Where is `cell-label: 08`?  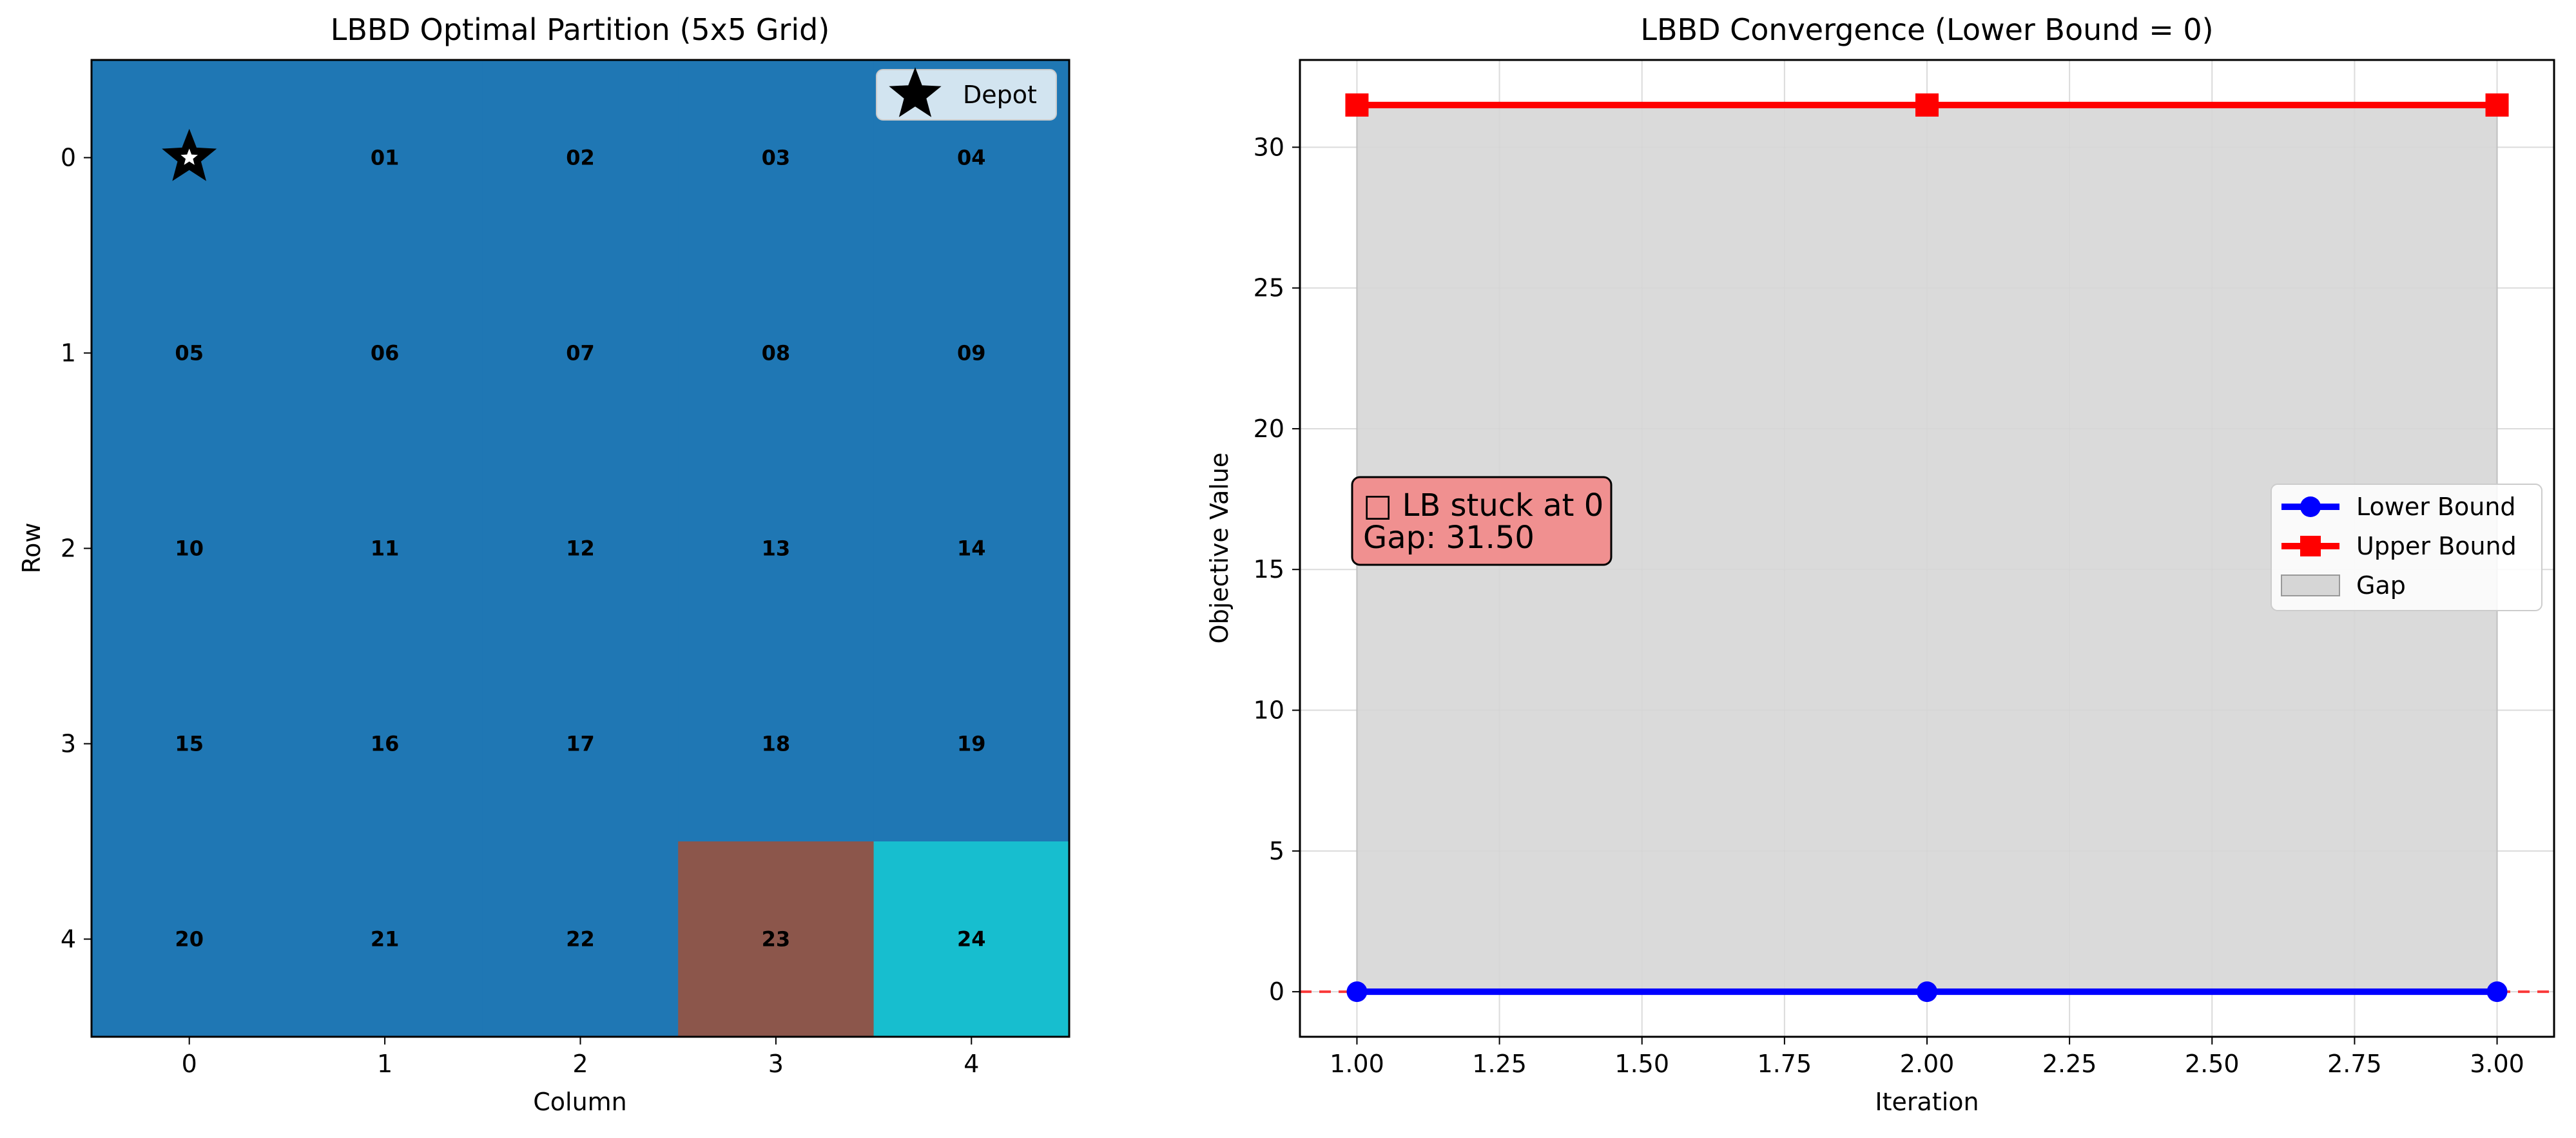 cell-label: 08 is located at coordinates (776, 353).